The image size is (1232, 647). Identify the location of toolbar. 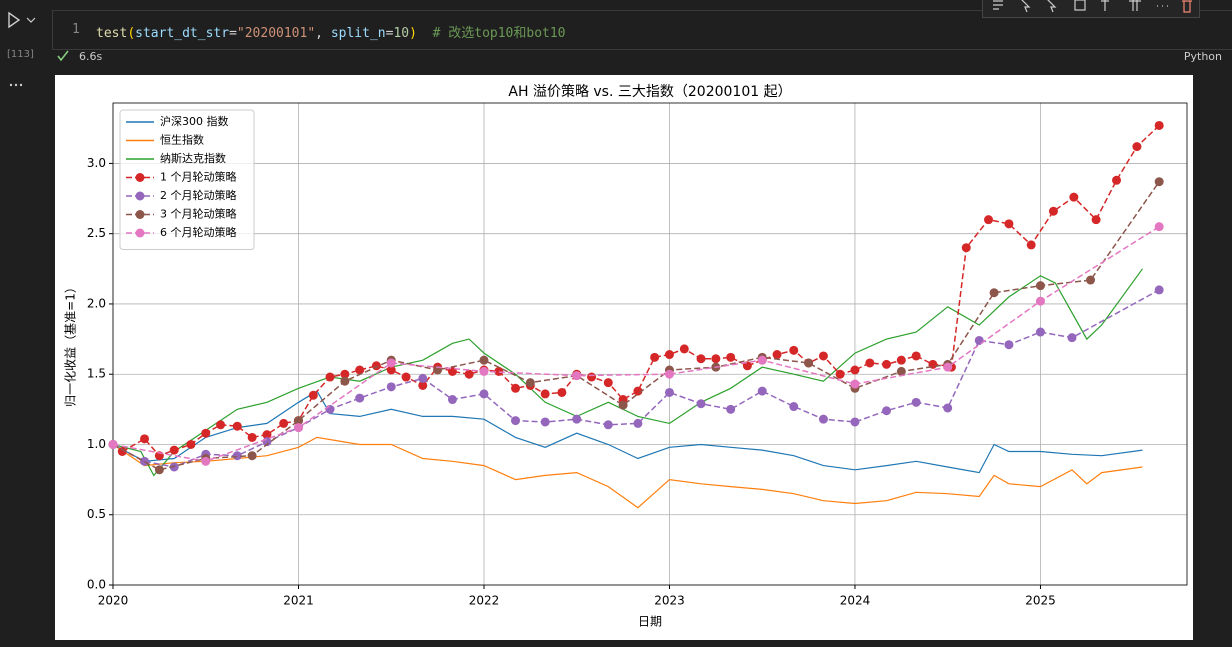
(1091, 9).